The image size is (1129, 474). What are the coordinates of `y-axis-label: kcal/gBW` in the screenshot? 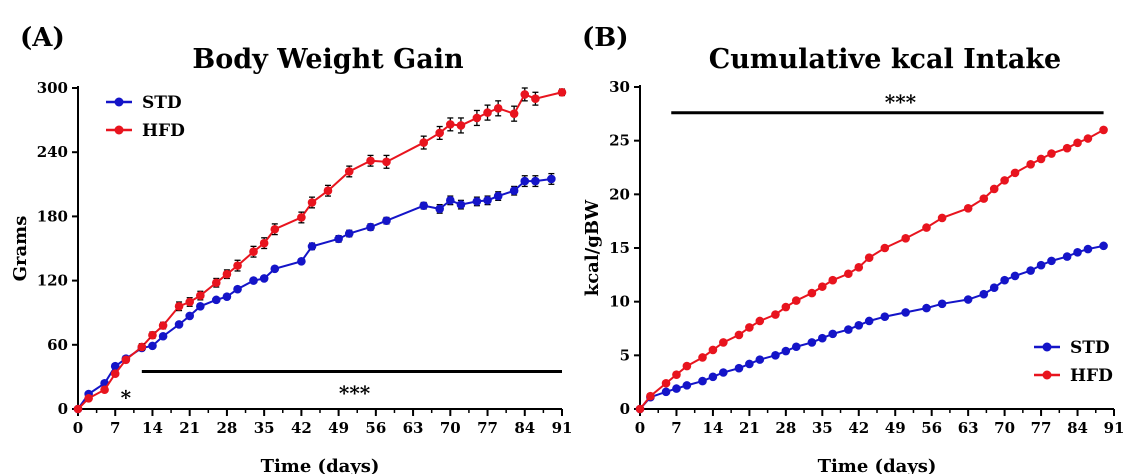 It's located at (592, 247).